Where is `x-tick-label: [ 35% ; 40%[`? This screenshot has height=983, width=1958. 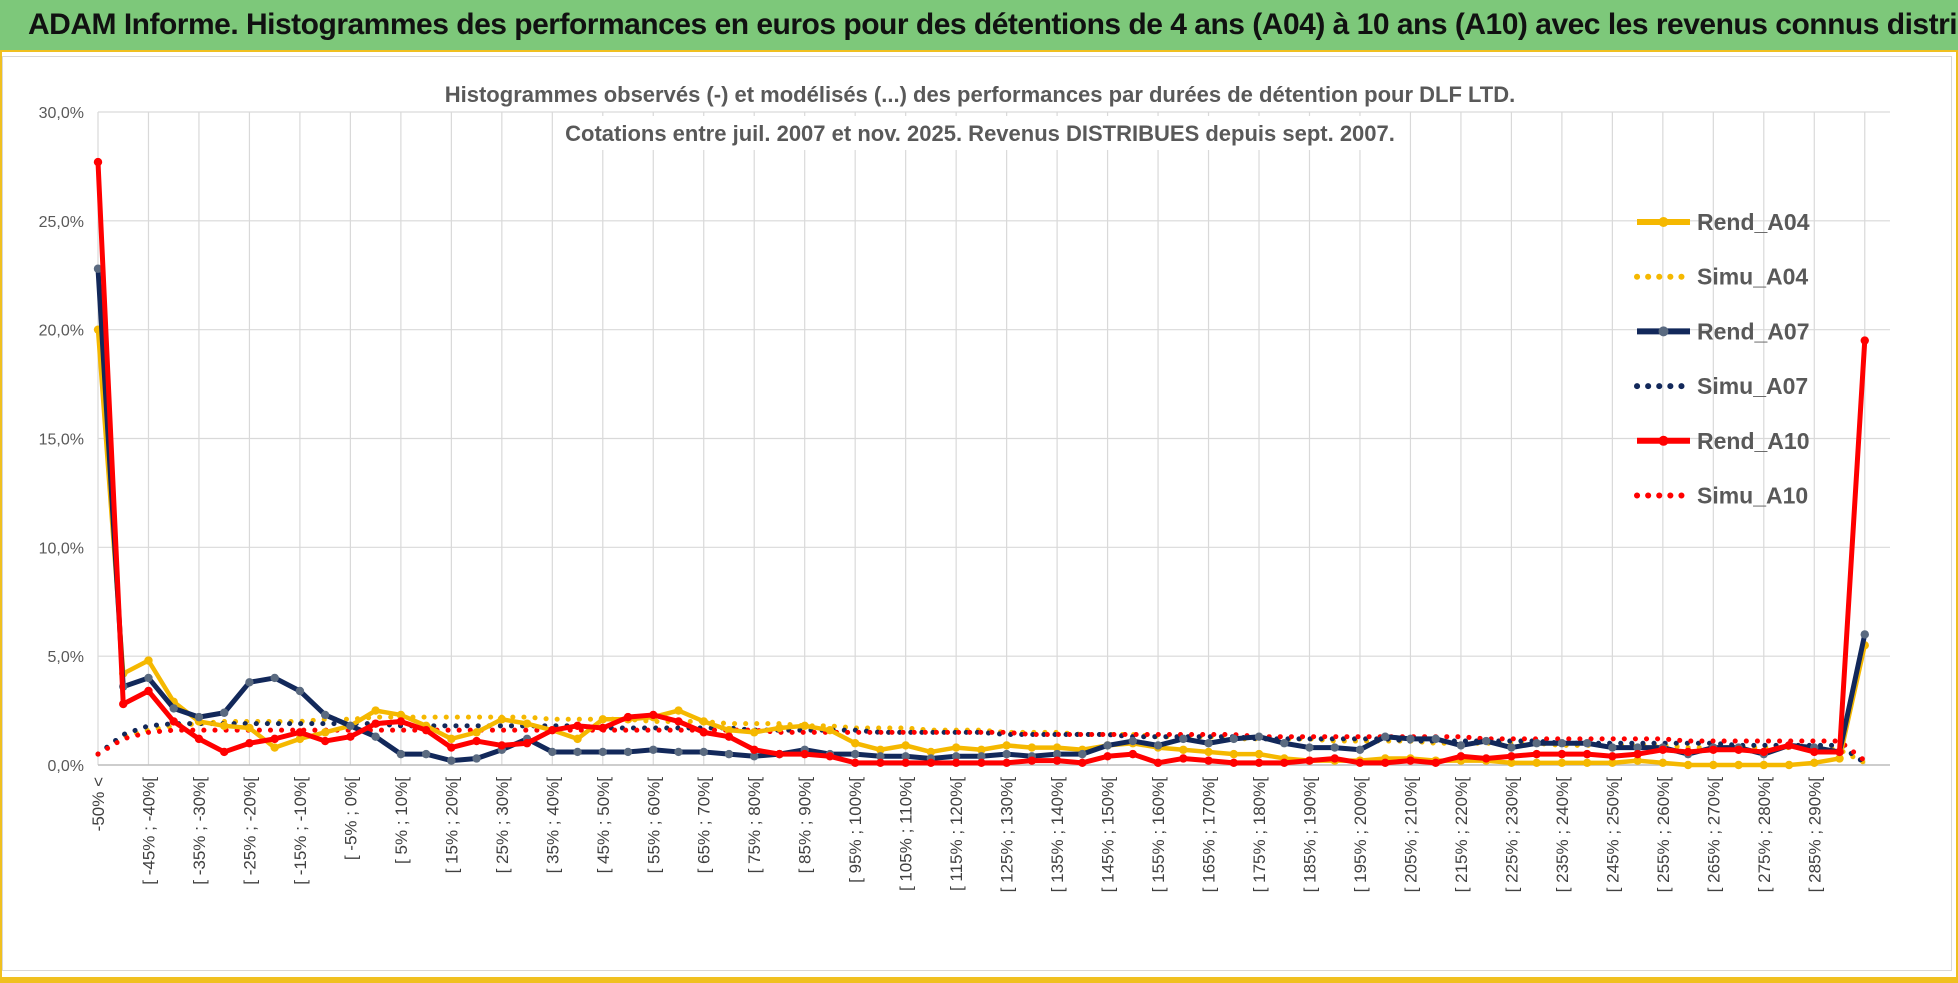 x-tick-label: [ 35% ; 40%[ is located at coordinates (552, 825).